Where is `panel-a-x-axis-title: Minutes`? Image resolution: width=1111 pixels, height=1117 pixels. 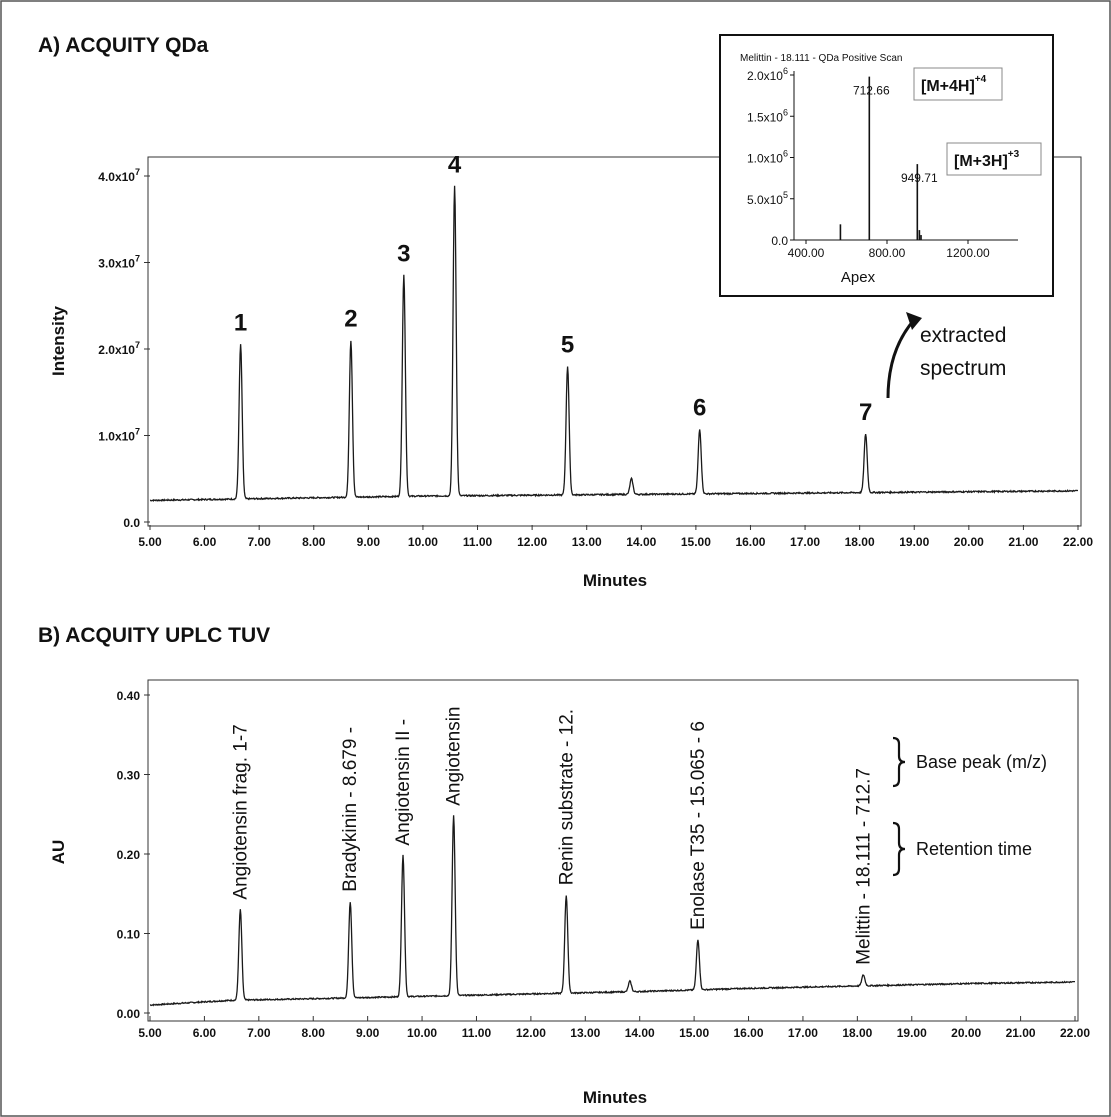 panel-a-x-axis-title: Minutes is located at coordinates (615, 580).